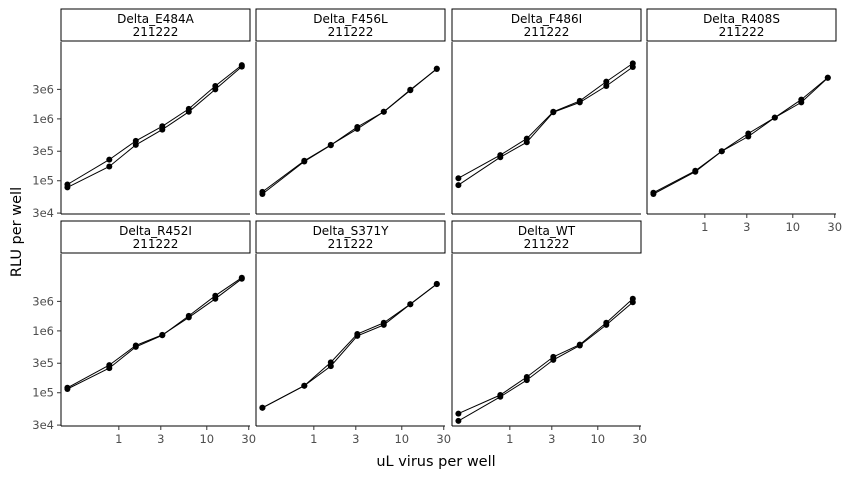 Image resolution: width=852 pixels, height=477 pixels. Describe the element at coordinates (435, 462) in the screenshot. I see `x-axis-label: uL virus per well` at that location.